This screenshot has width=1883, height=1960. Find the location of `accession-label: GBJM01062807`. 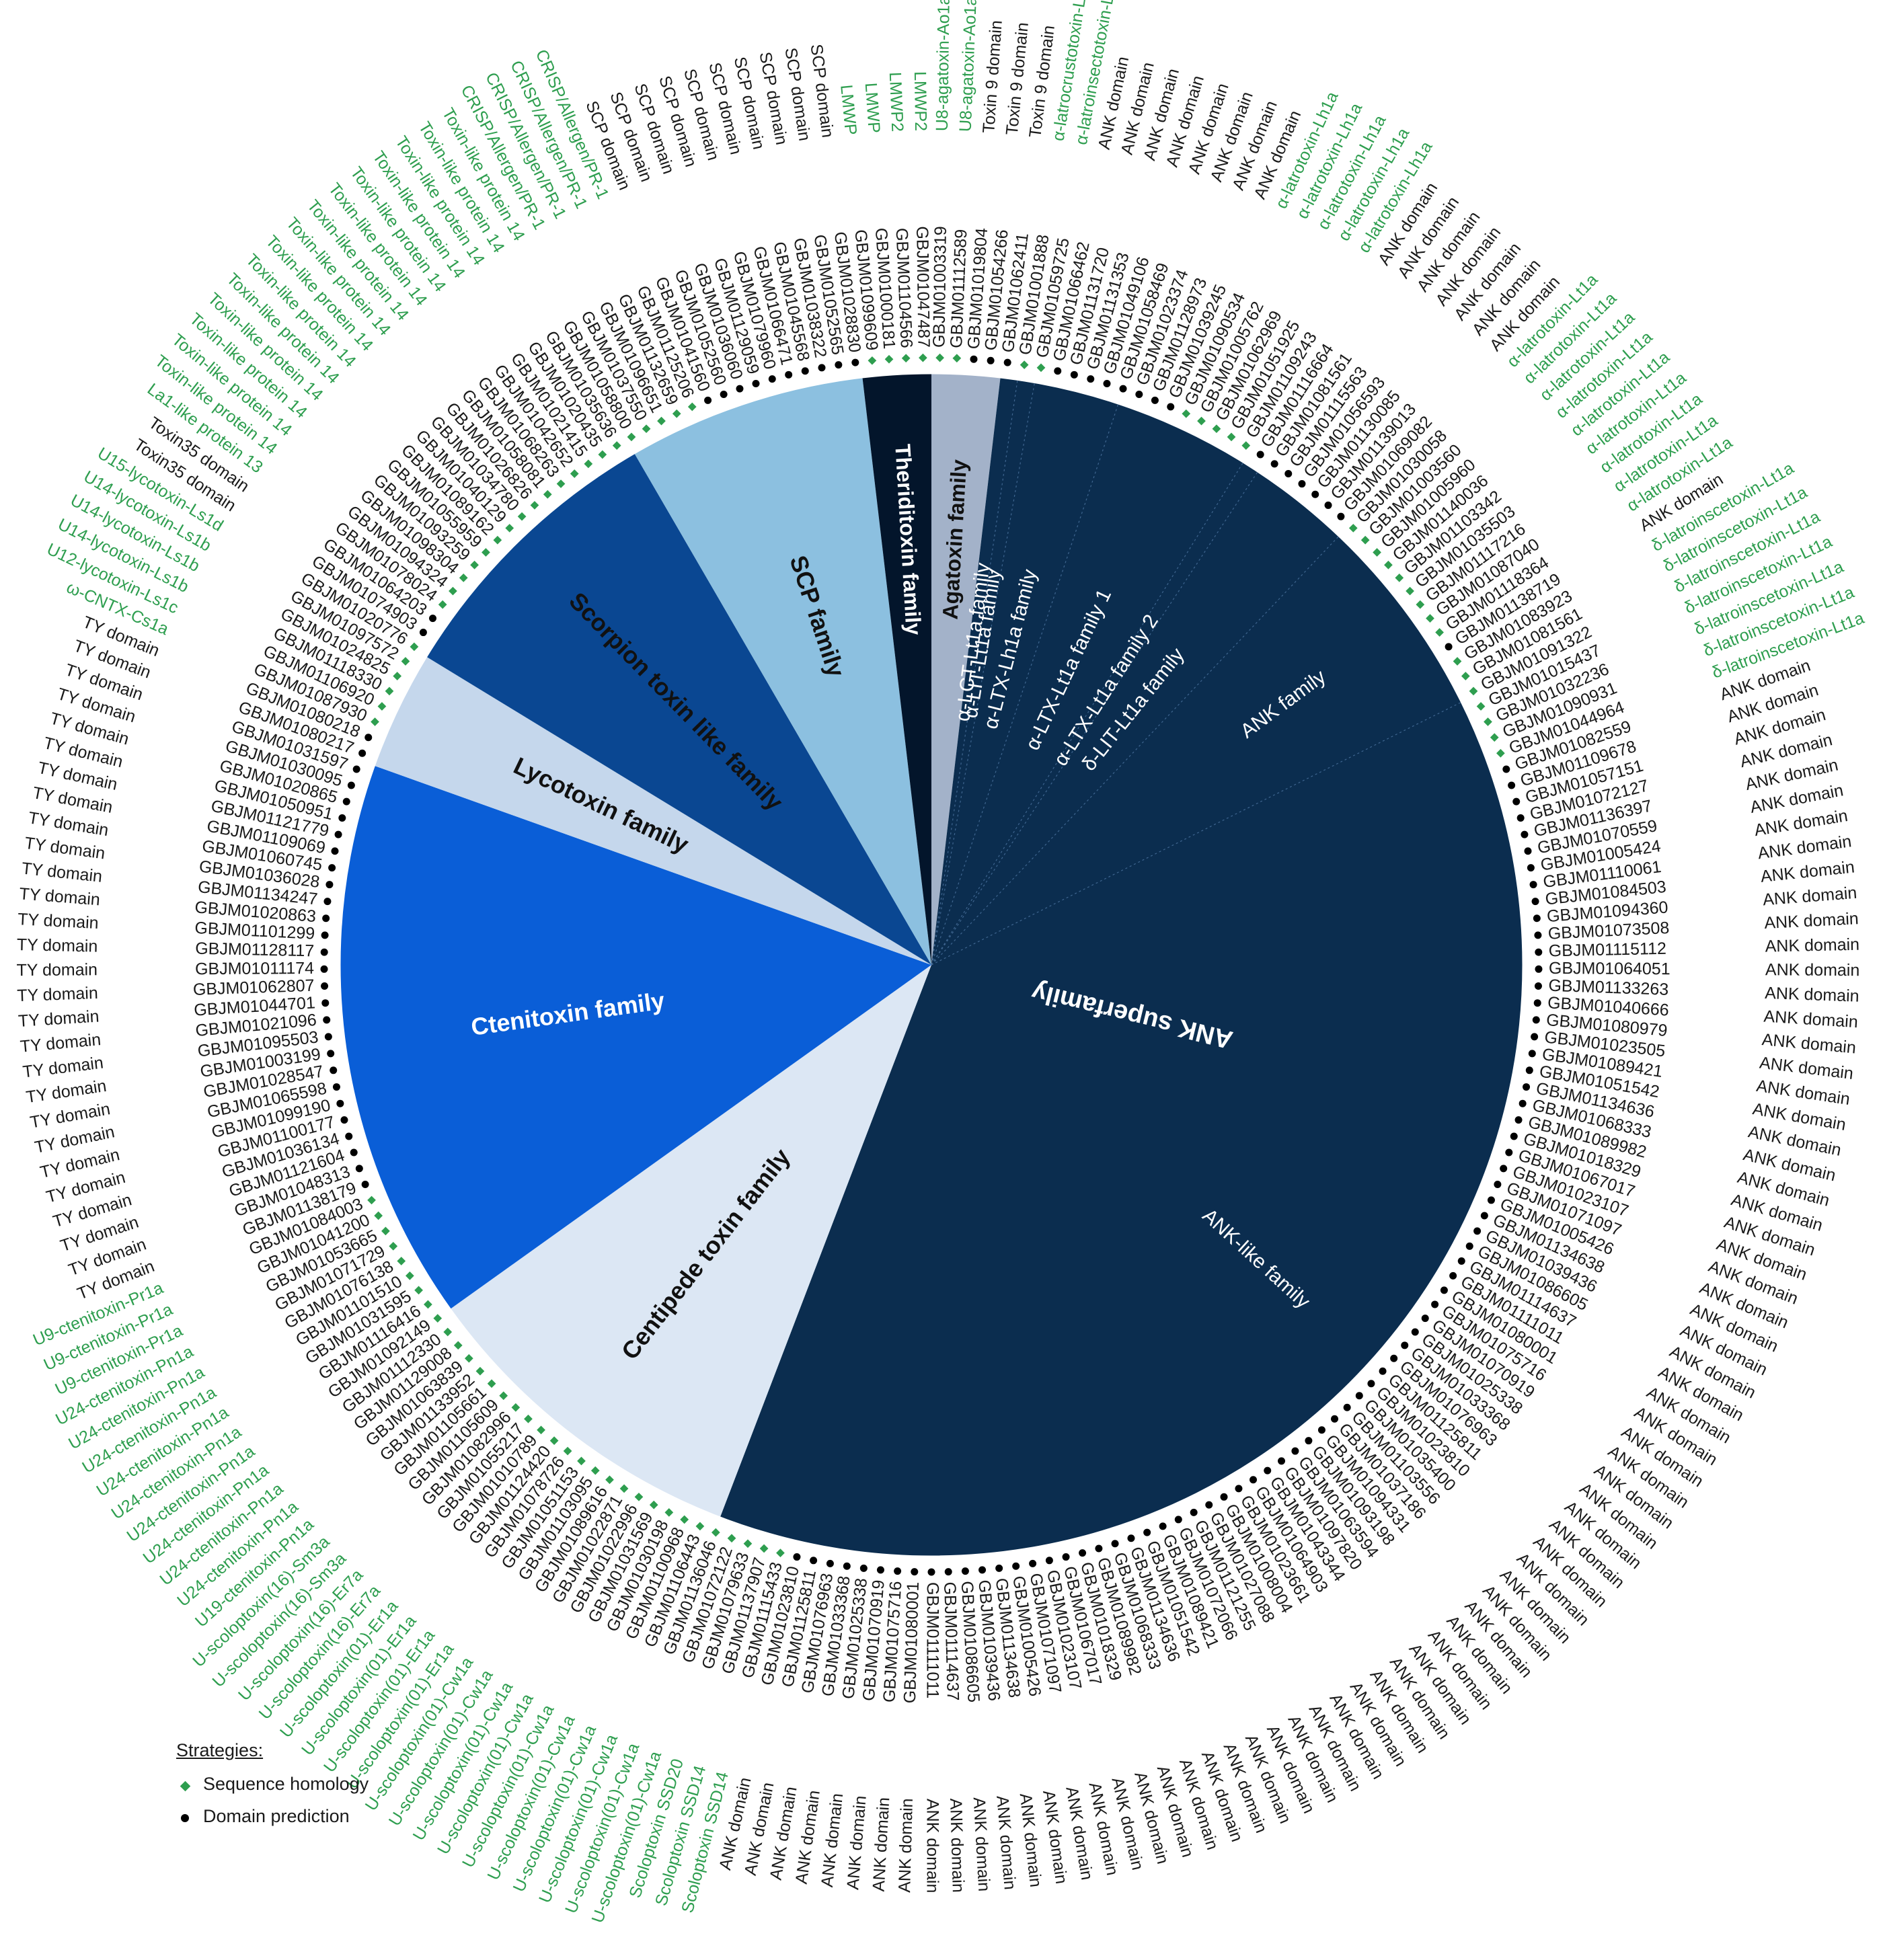

accession-label: GBJM01062807 is located at coordinates (253, 987).